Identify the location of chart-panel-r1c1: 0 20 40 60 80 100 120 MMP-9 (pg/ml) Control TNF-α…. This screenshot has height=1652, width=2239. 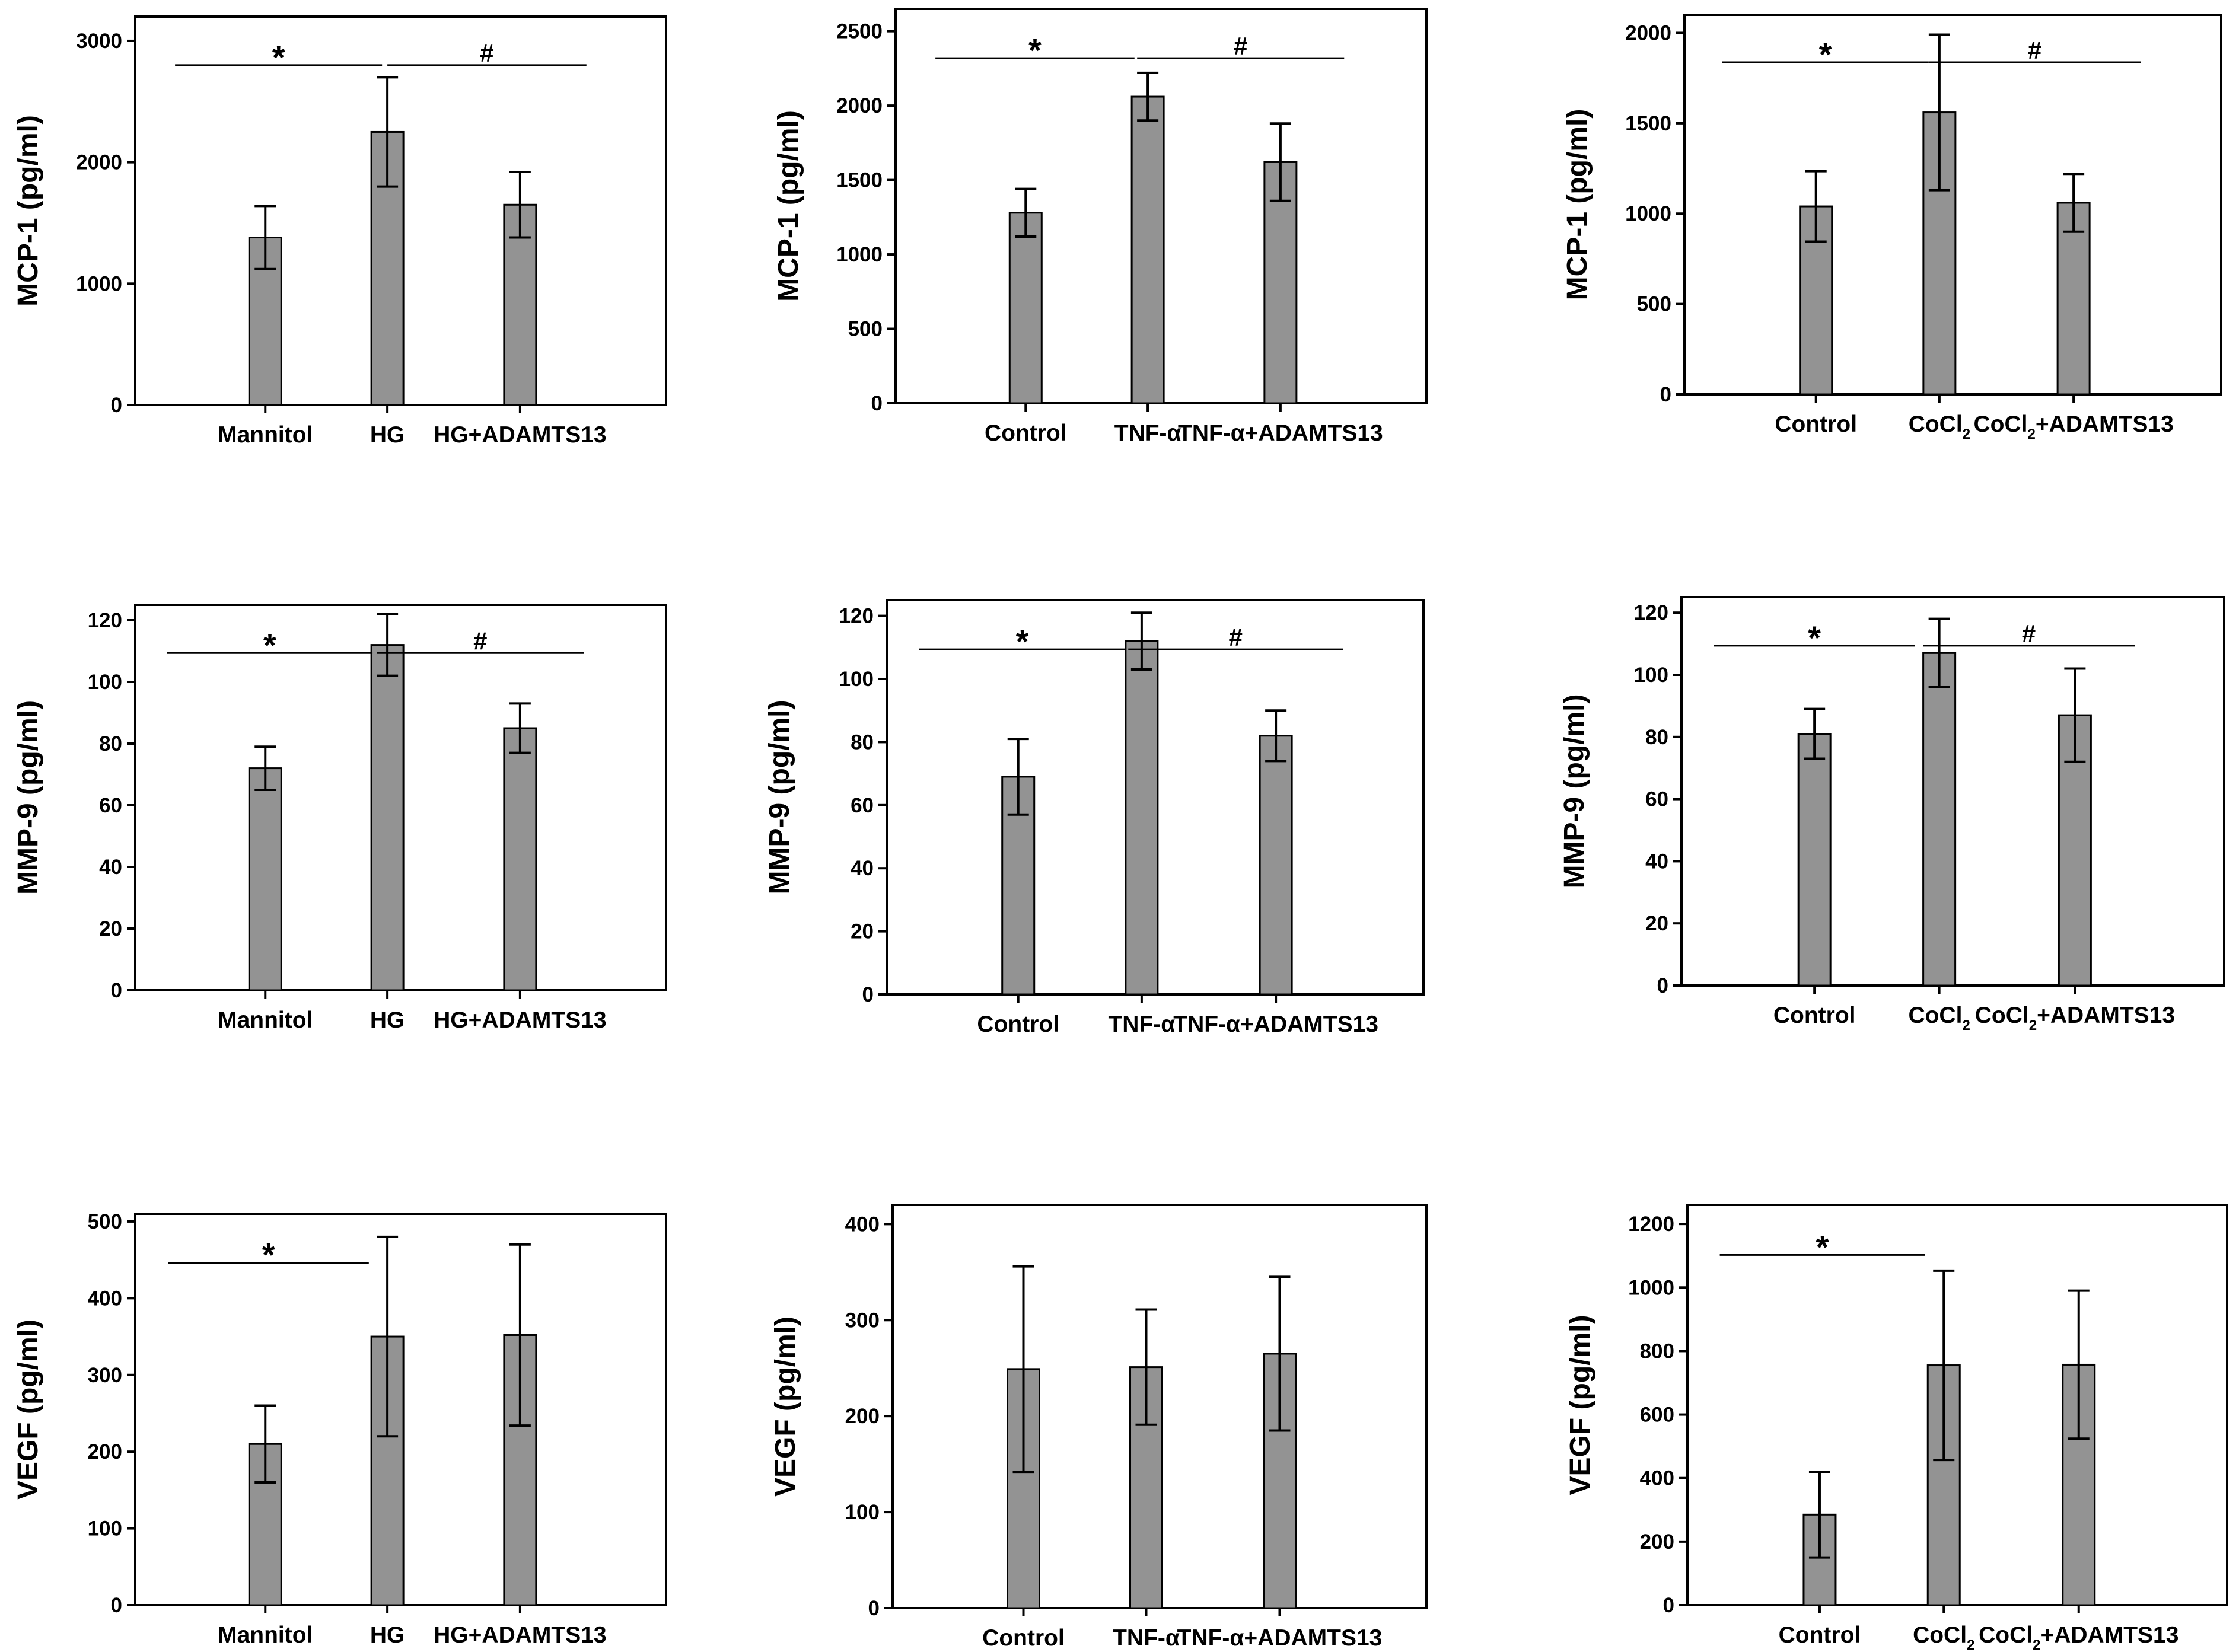
(1094, 818).